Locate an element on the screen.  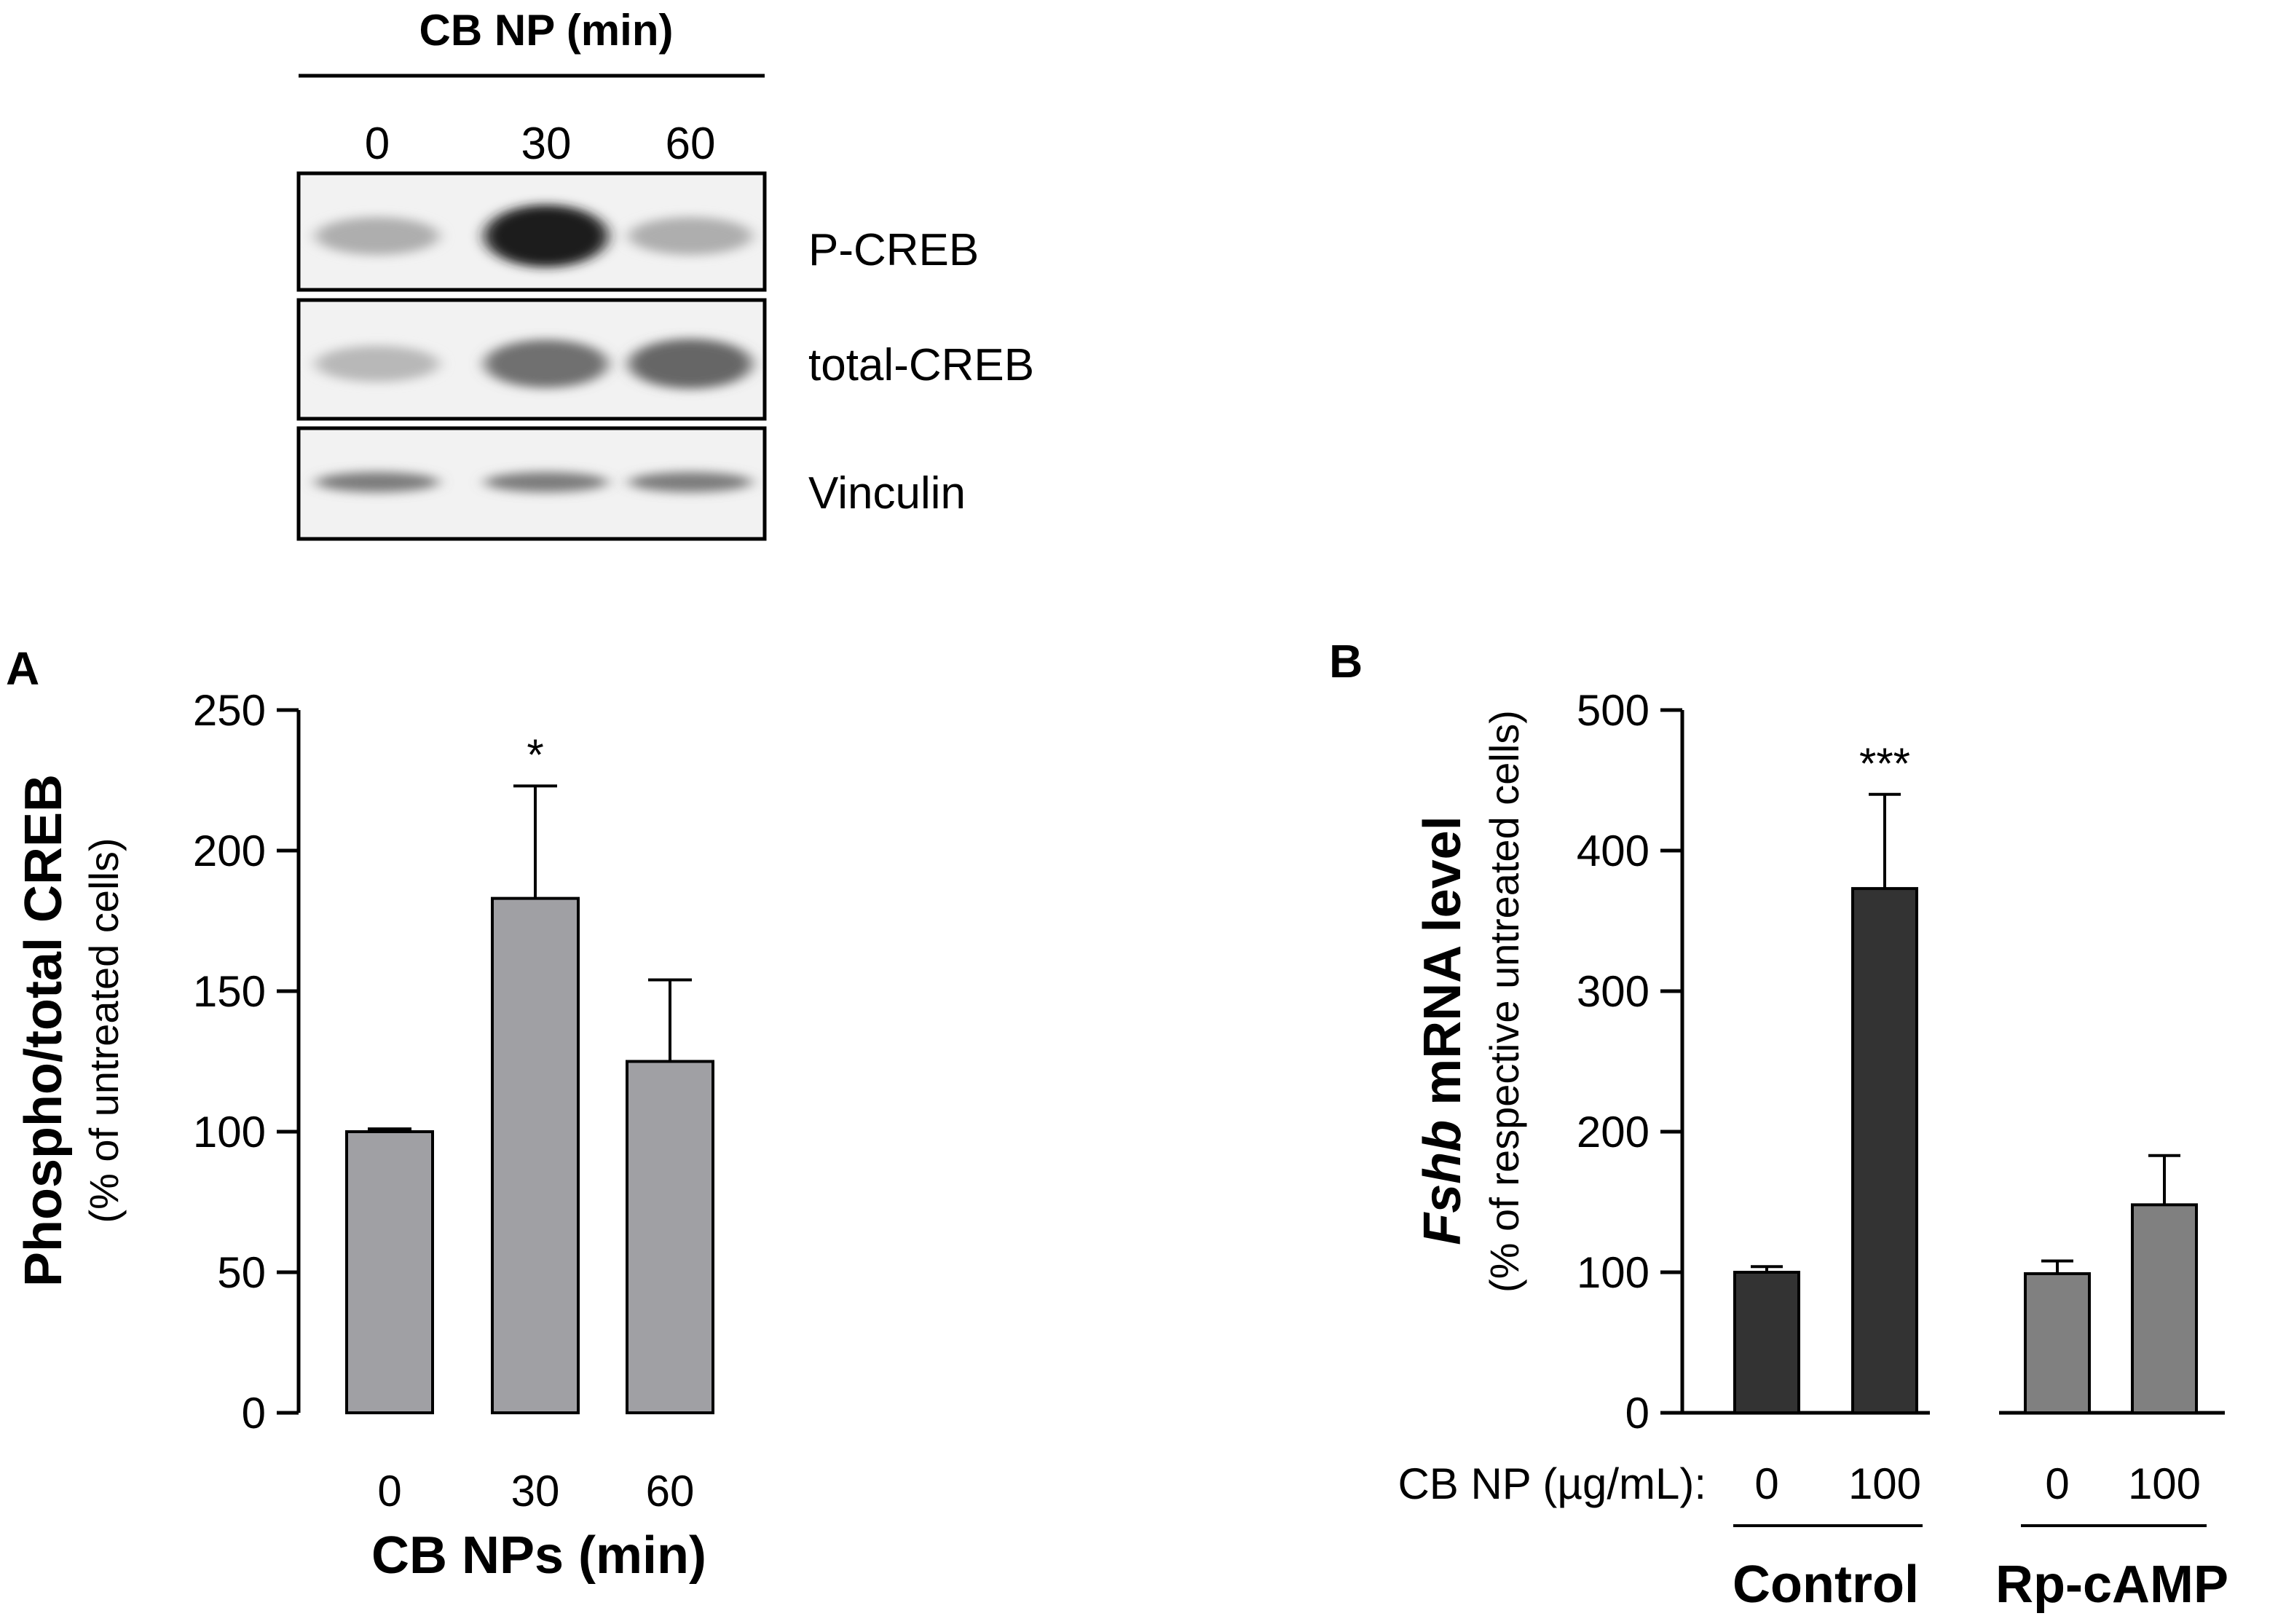
blot-rows: P-CREB total-CREB Vinculin is located at coordinates (665, 356).